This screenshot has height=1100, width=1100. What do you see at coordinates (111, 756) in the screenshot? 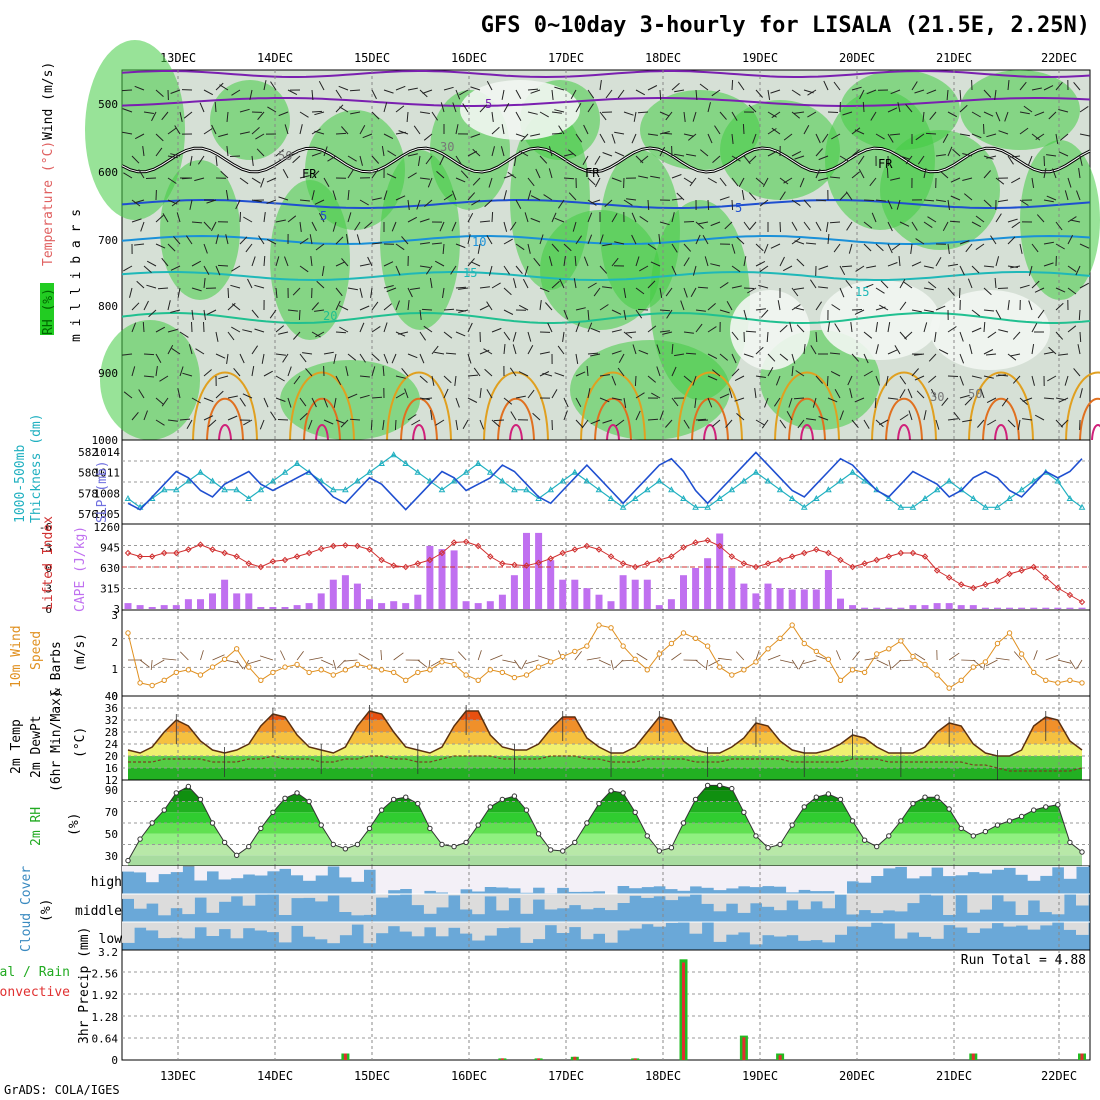
I see `tick-label: 20` at bounding box center [111, 756].